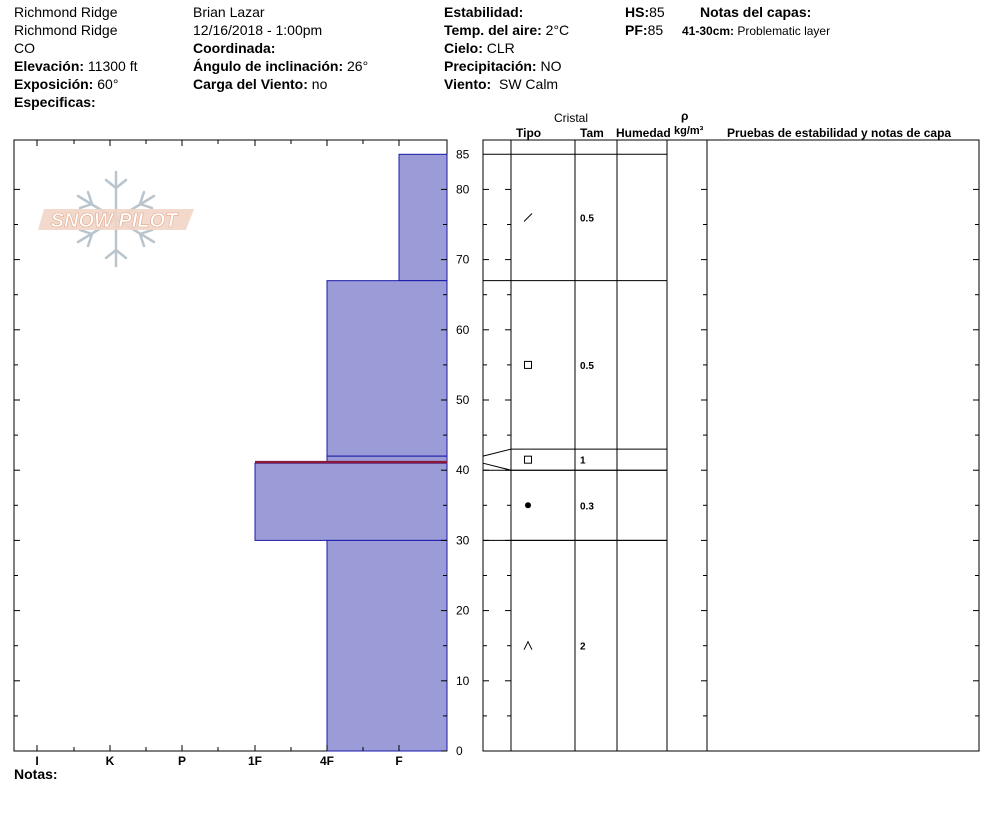 The image size is (994, 840). Describe the element at coordinates (839, 133) in the screenshot. I see `tests-header: Pruebas de estabilidad y notas de capa` at that location.